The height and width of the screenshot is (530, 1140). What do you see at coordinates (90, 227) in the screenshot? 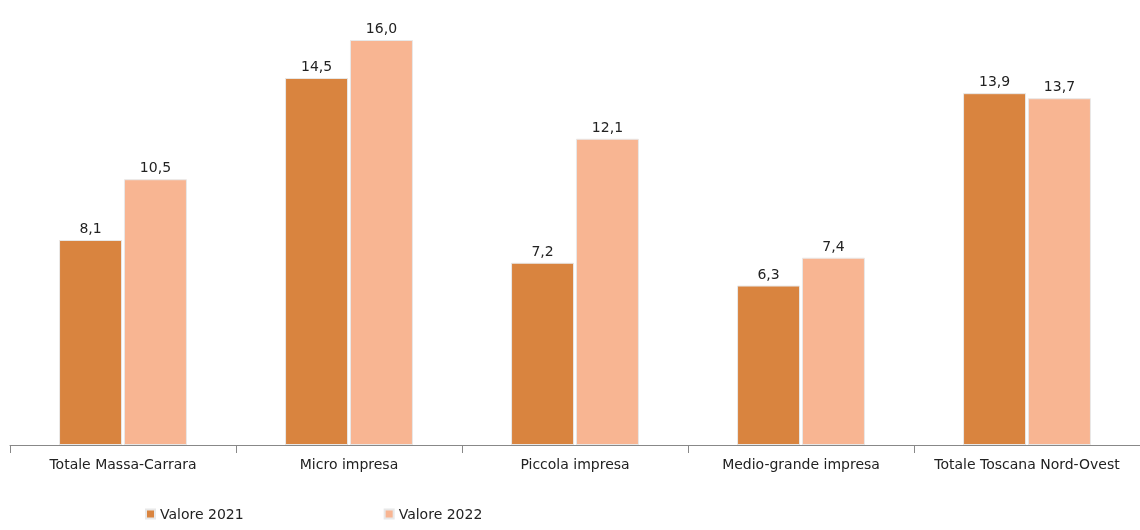
I see `data-label: 8,1` at bounding box center [90, 227].